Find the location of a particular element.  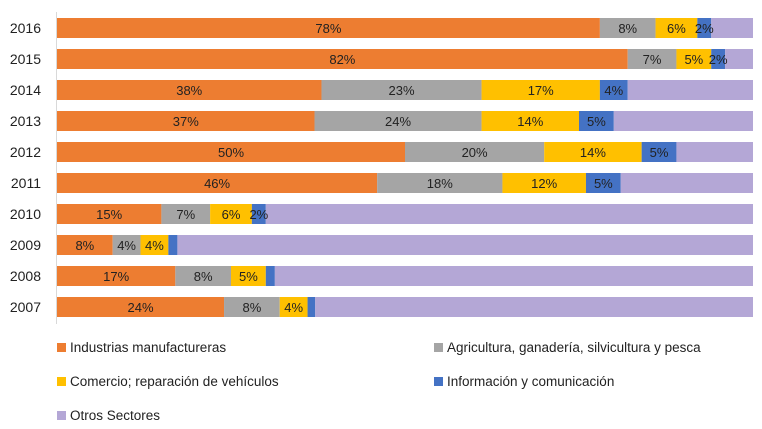

data-label-2011-series-1: 18% is located at coordinates (440, 183).